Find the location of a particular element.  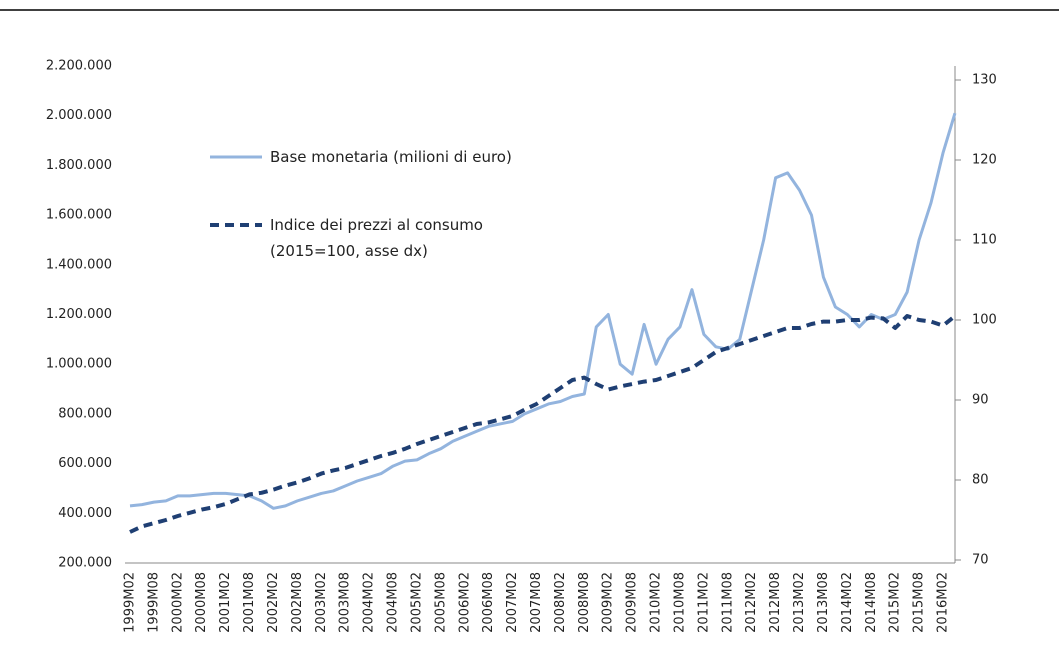

x-tick-label: 2012M08 is located at coordinates (775, 602).